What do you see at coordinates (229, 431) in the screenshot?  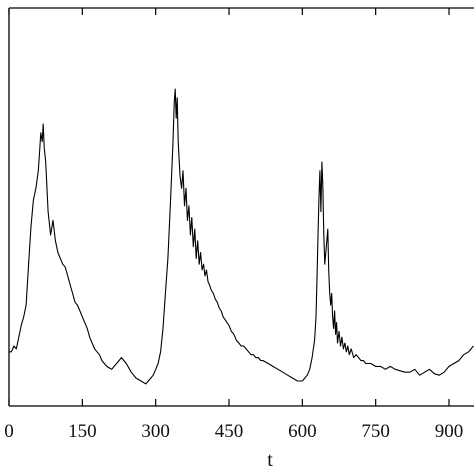 I see `x-tick-label: 450` at bounding box center [229, 431].